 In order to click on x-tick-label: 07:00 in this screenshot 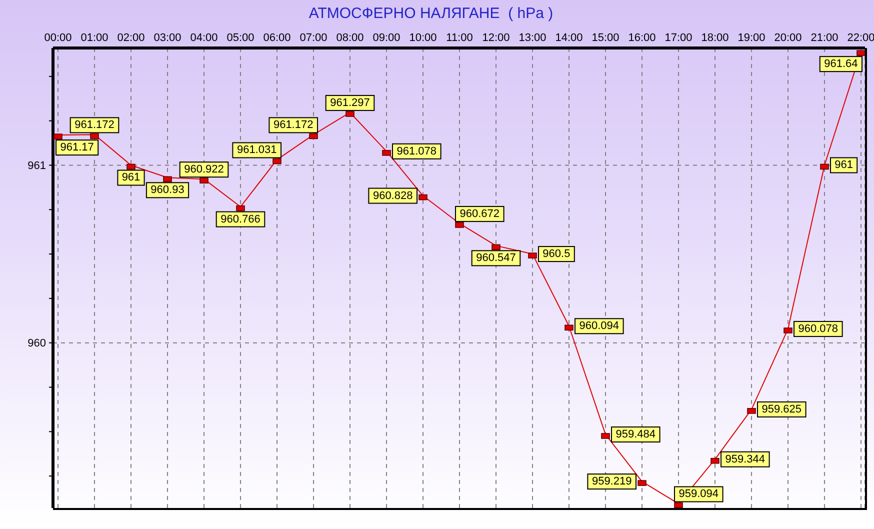, I will do `click(314, 38)`.